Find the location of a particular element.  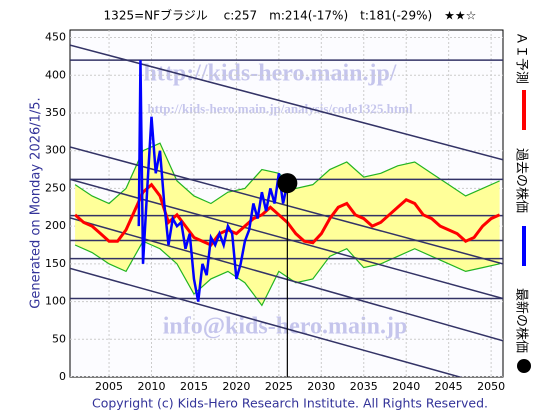

y-tick-label: 250 is located at coordinates (55, 187).